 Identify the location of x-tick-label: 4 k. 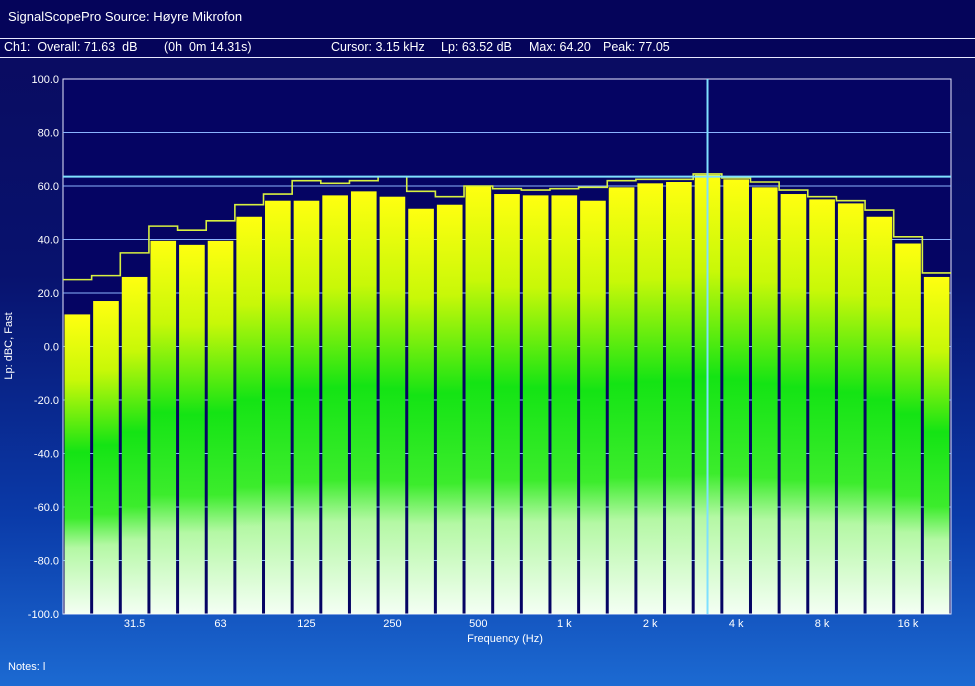
(736, 624).